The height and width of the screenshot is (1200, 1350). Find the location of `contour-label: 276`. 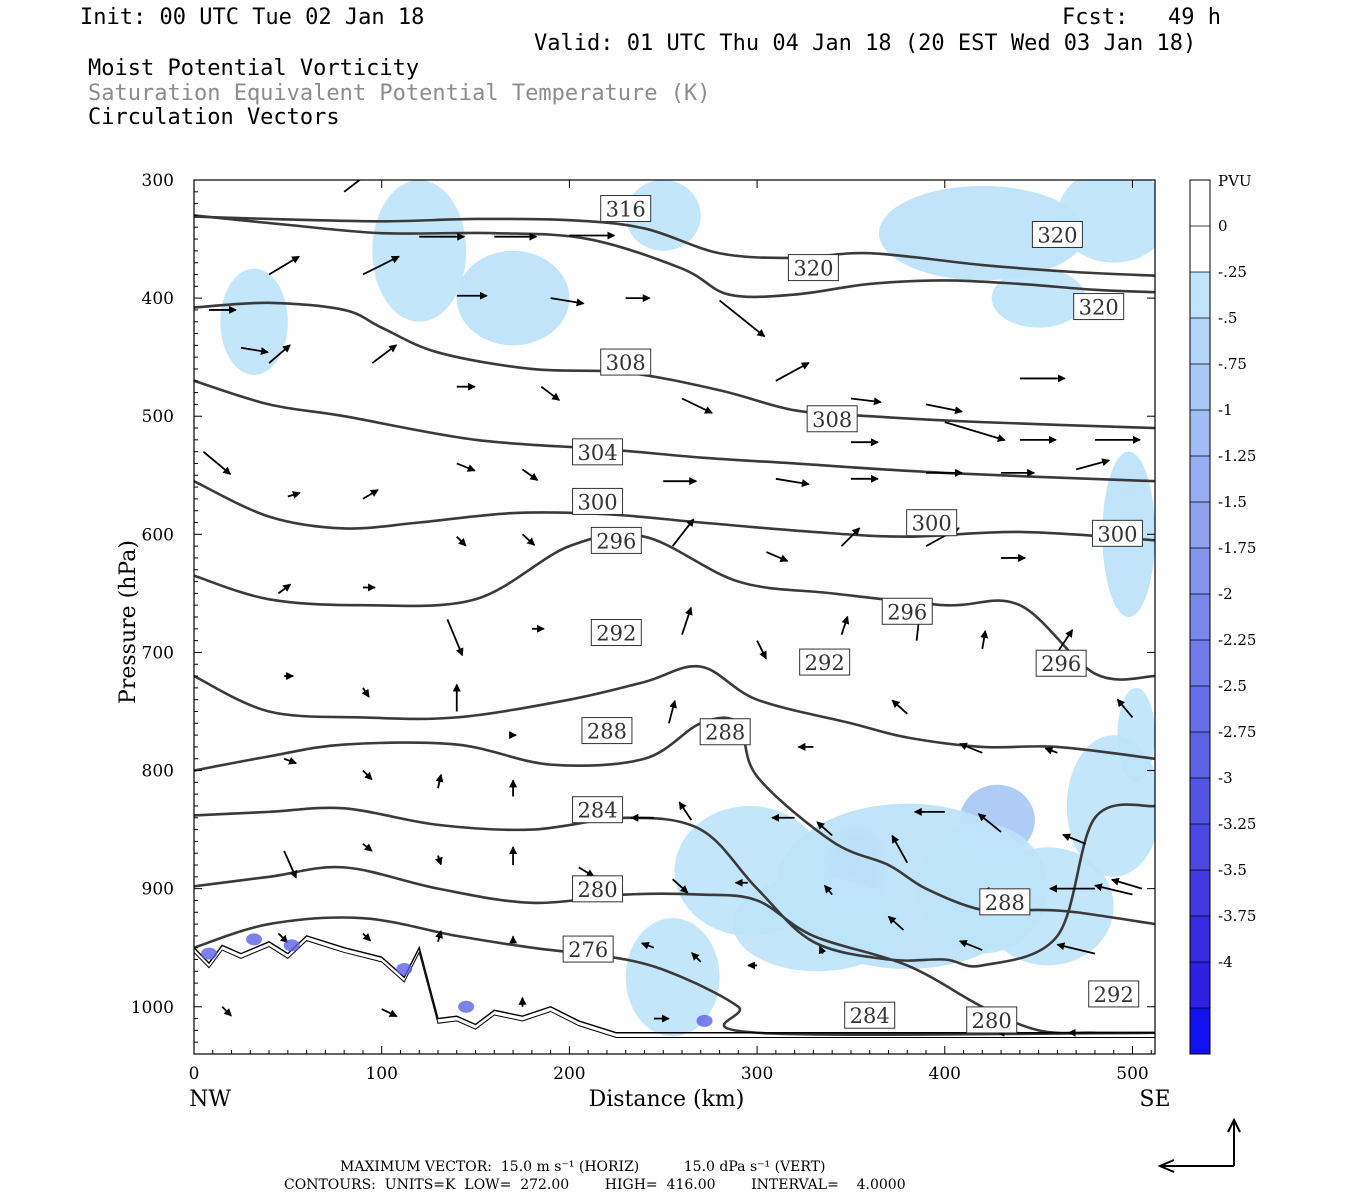

contour-label: 276 is located at coordinates (588, 949).